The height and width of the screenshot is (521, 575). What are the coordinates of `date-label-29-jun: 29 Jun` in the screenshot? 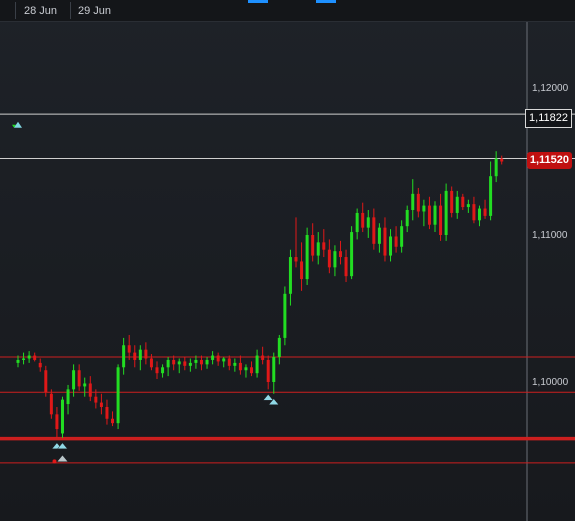 It's located at (95, 11).